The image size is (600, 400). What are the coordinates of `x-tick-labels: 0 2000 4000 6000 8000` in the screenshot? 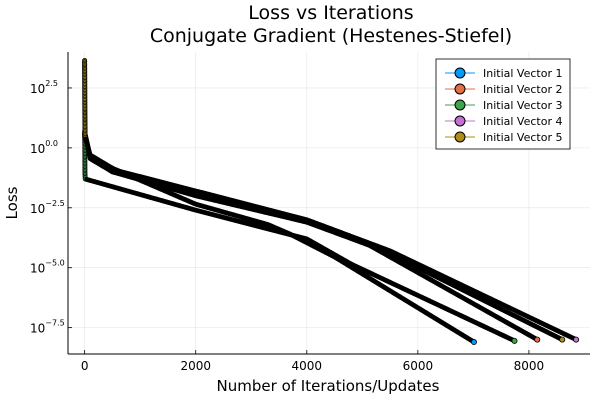 It's located at (312, 361).